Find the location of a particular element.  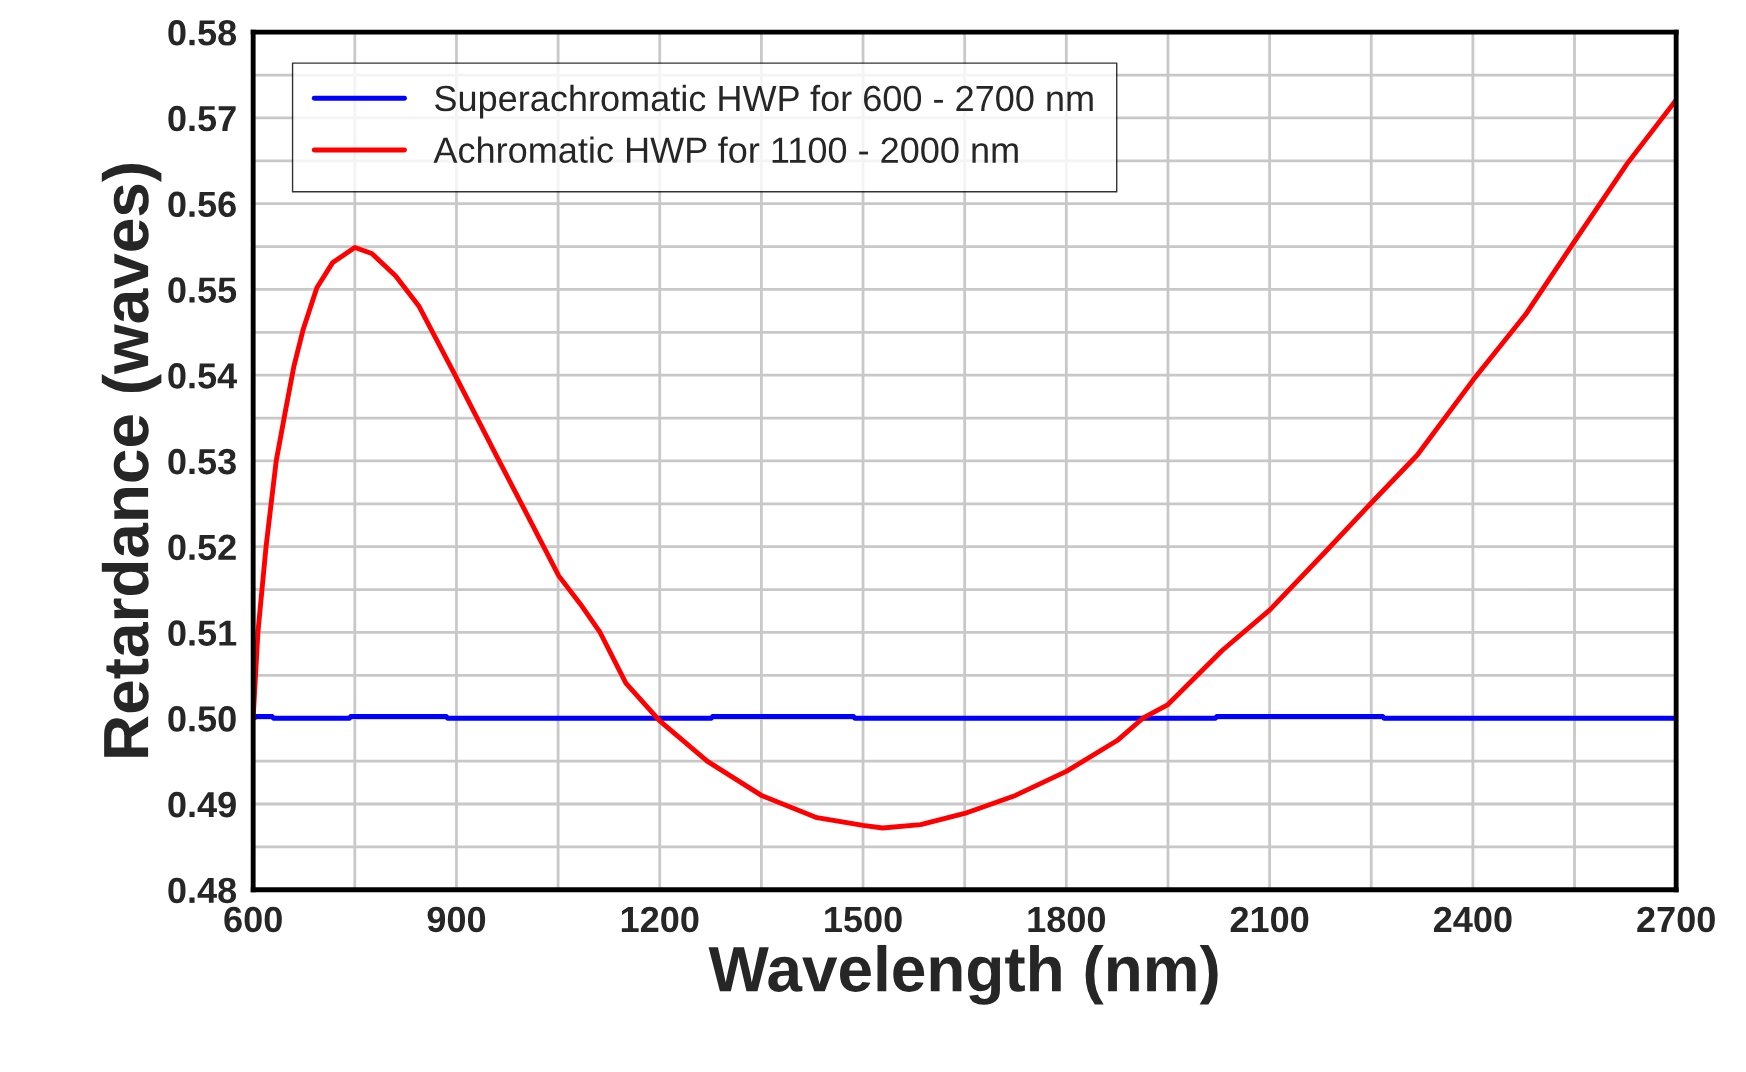

x-tick-label: 1800 is located at coordinates (1066, 919).